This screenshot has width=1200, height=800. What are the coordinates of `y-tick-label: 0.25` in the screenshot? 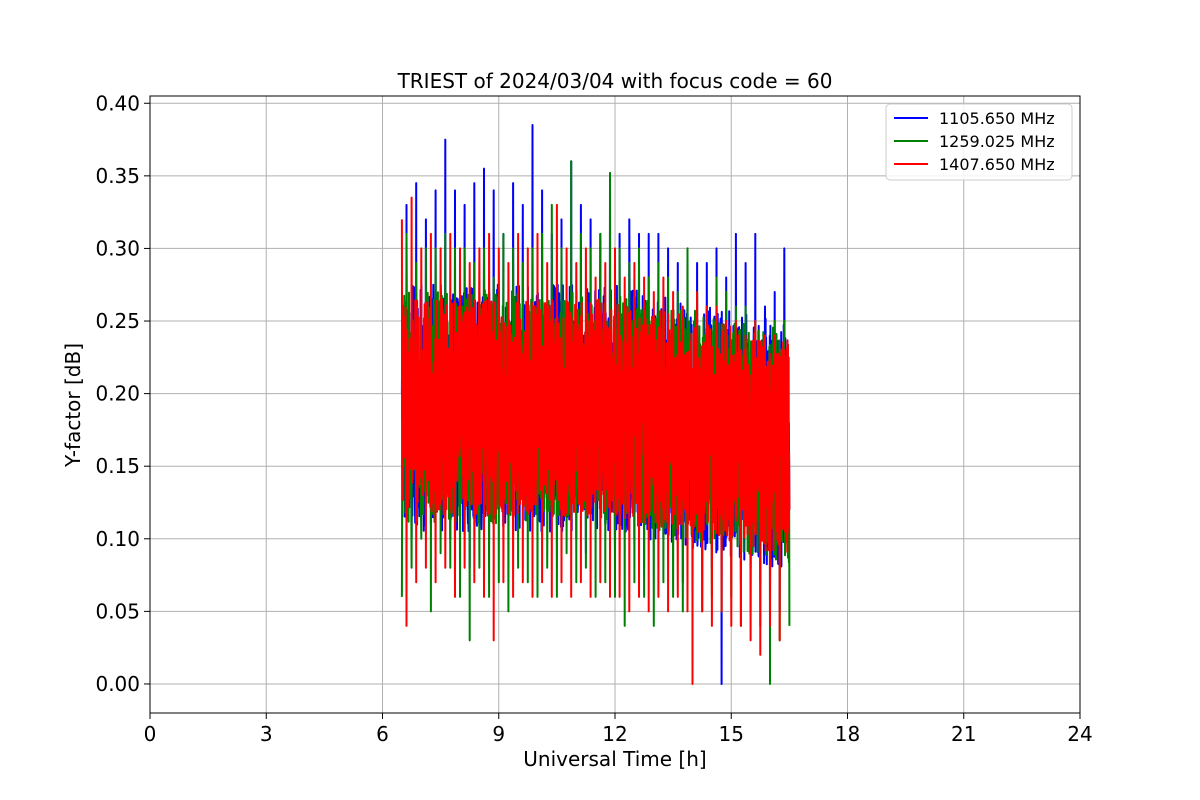 It's located at (117, 321).